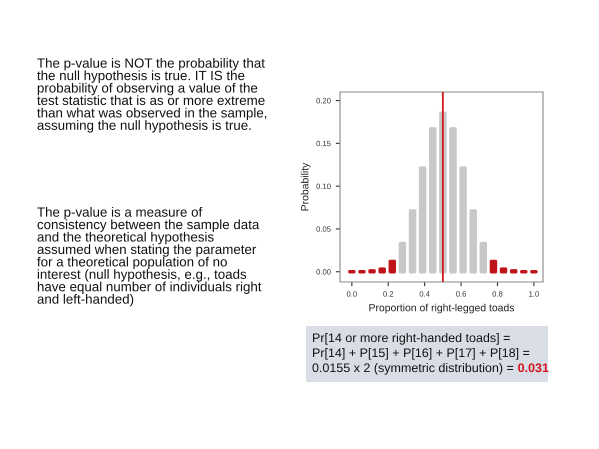  Describe the element at coordinates (305, 186) in the screenshot. I see `y-axis-title: Probability` at that location.